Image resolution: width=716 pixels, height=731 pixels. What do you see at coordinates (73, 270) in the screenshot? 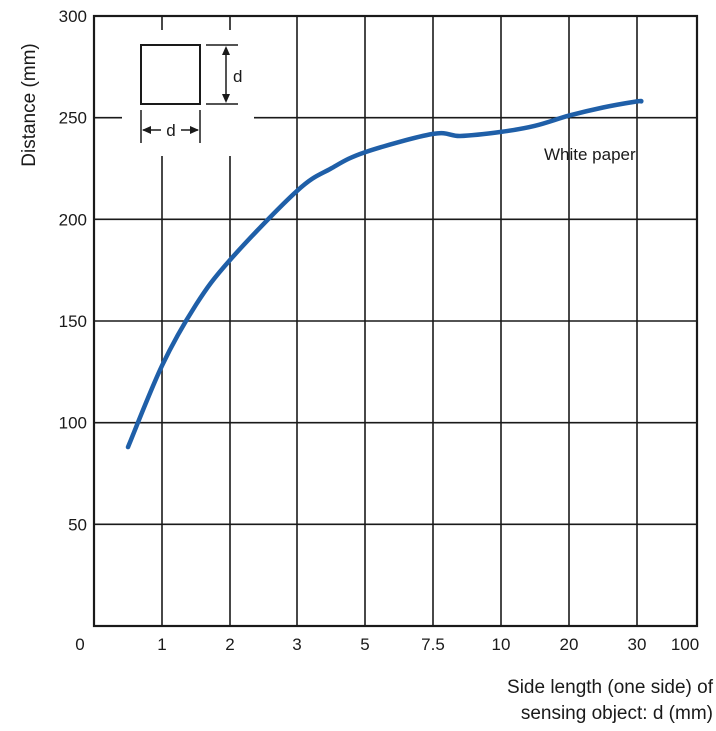
I see `y-tick-labels: 300 250 200 150 100 50` at bounding box center [73, 270].